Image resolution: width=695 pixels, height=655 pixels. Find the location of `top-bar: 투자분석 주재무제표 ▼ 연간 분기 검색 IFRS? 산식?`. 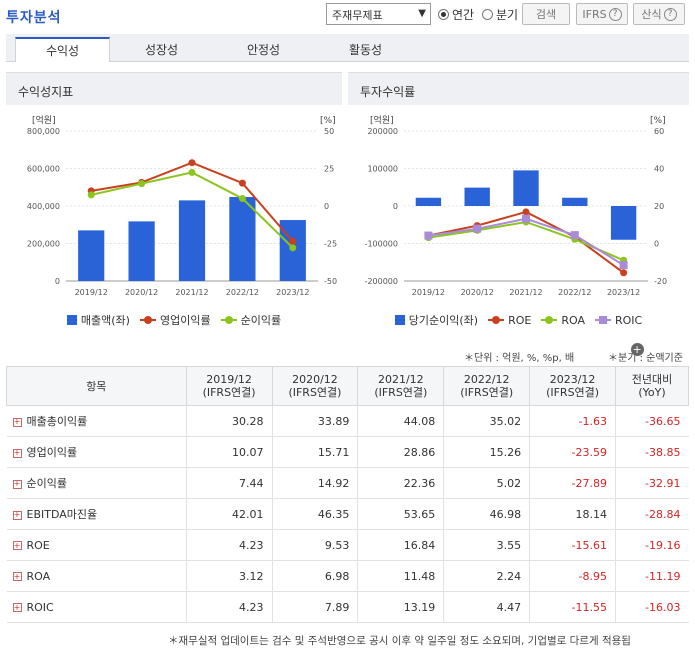

top-bar: 투자분석 주재무제표 ▼ 연간 분기 검색 IFRS? 산식? is located at coordinates (347, 16).